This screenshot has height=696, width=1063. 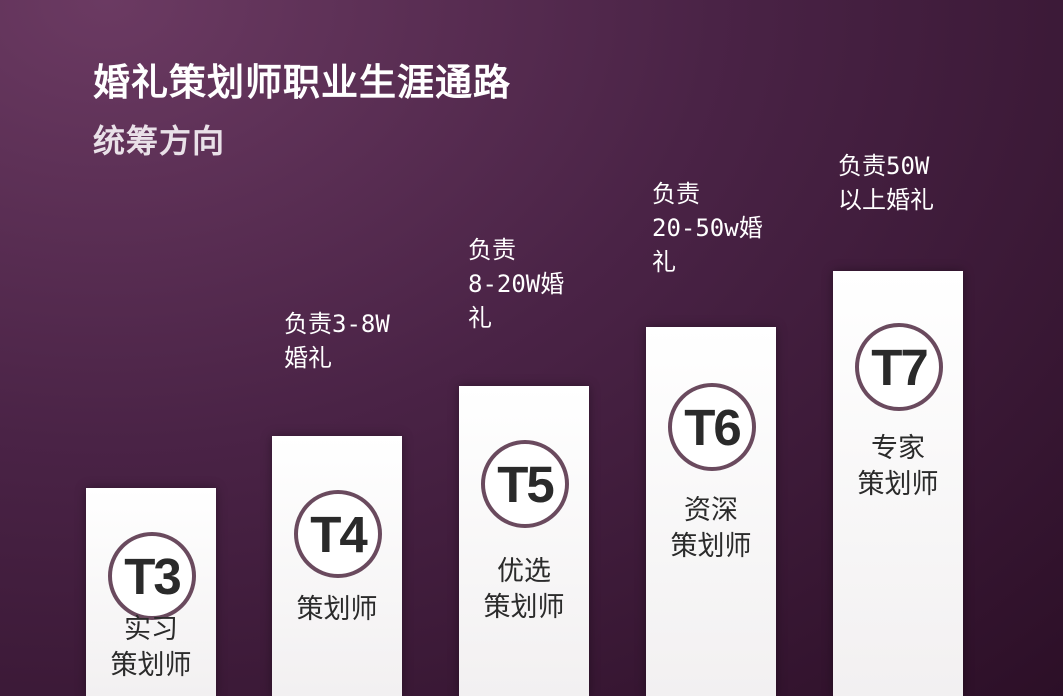 What do you see at coordinates (525, 484) in the screenshot?
I see `level-badge-t5: T5` at bounding box center [525, 484].